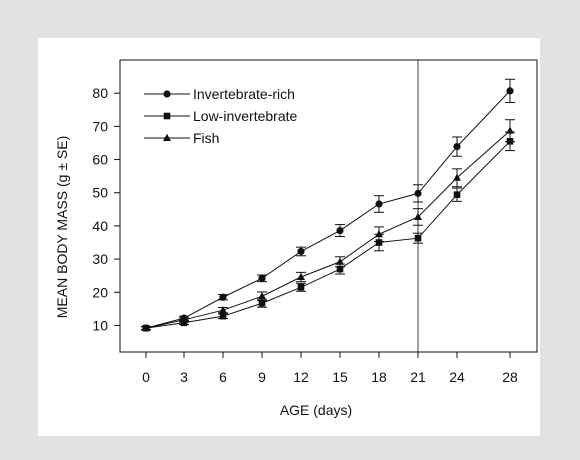 The image size is (580, 460). What do you see at coordinates (301, 377) in the screenshot?
I see `x-tick-label: 12` at bounding box center [301, 377].